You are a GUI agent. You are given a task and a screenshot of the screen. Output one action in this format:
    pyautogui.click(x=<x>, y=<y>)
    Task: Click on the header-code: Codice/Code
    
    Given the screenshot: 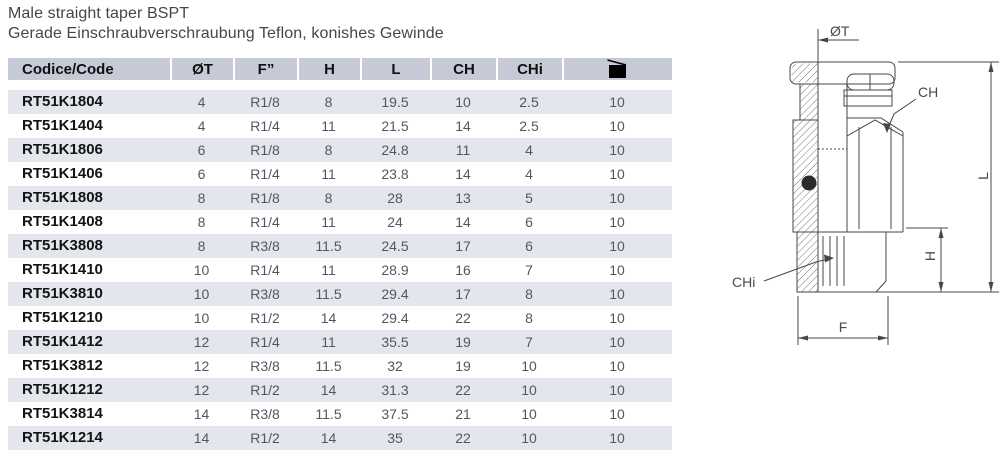 What is the action you would take?
    pyautogui.click(x=89, y=74)
    